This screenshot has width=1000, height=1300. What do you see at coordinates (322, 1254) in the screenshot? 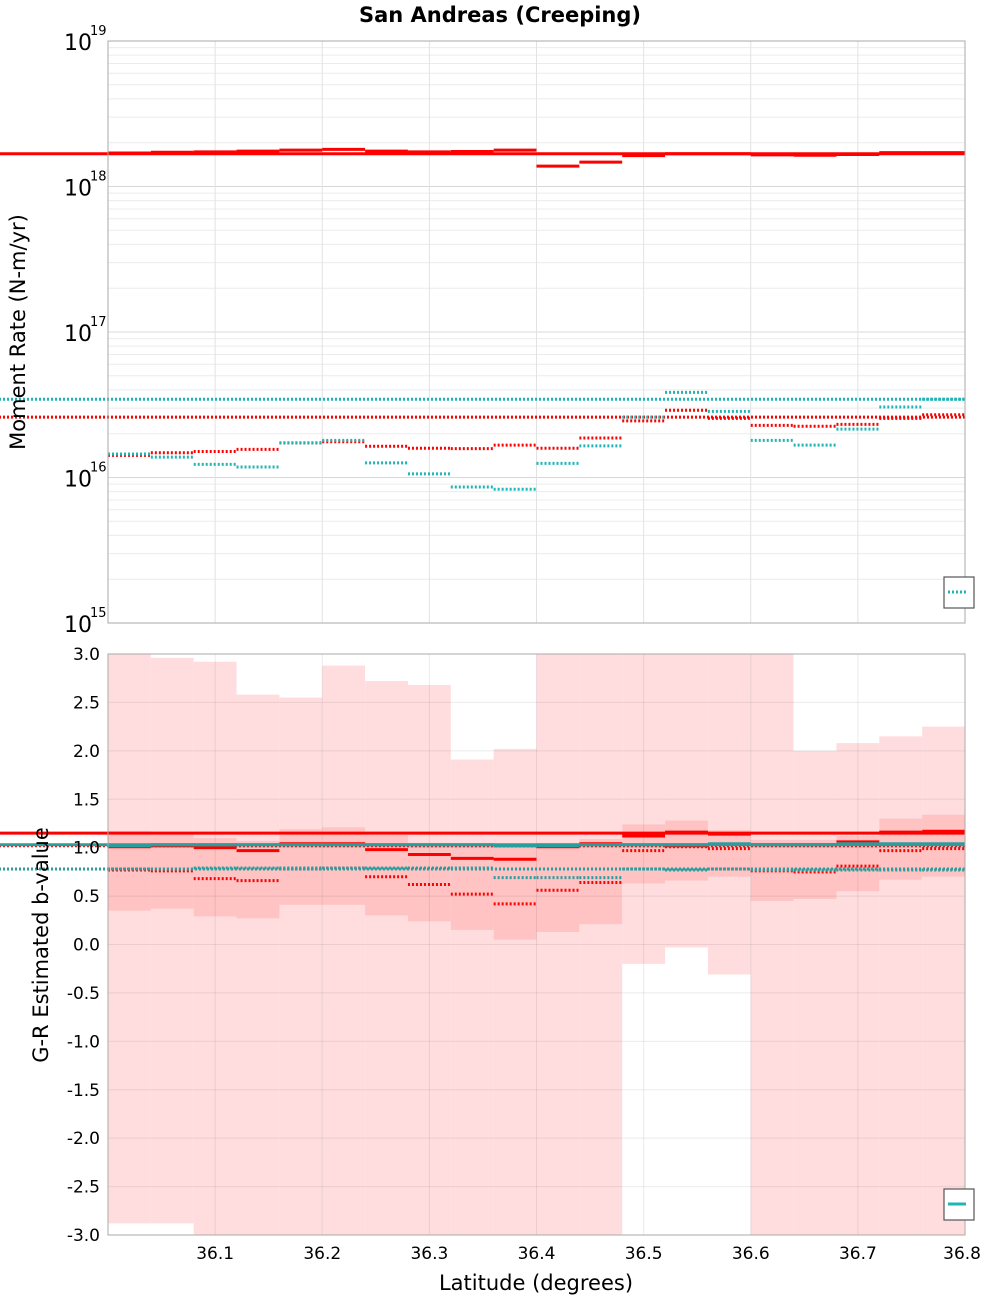
I see `x-tick-label: 36.2` at bounding box center [322, 1254].